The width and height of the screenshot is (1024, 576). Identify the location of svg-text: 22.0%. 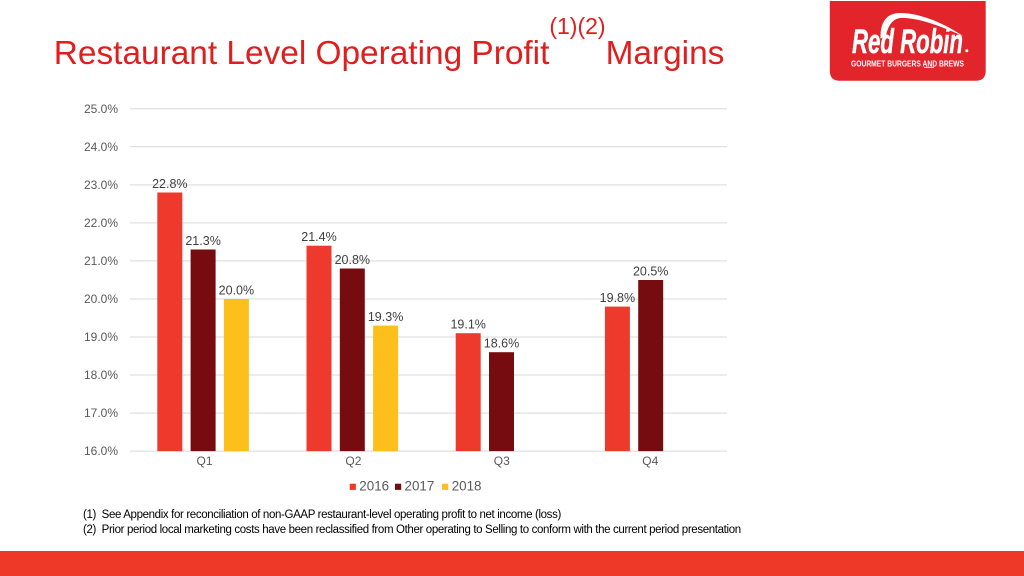
(101, 223).